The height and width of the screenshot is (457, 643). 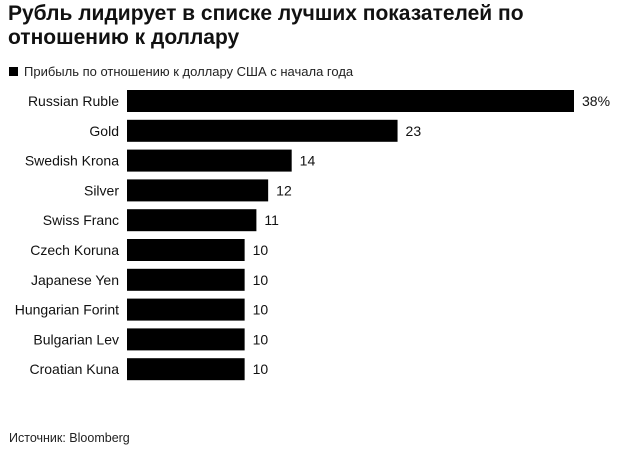 I want to click on category-label-silver: Silver, so click(x=101, y=190).